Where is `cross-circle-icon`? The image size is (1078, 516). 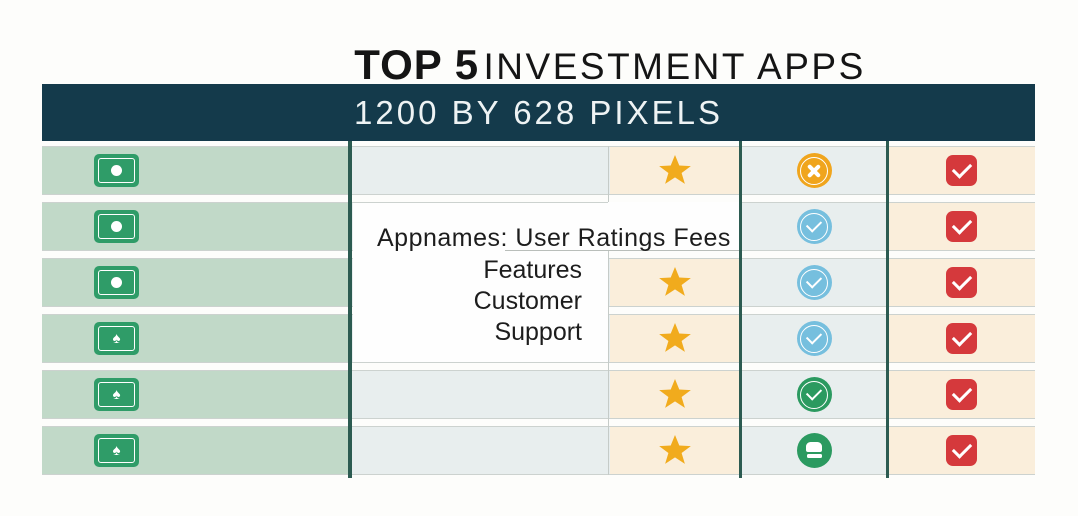 cross-circle-icon is located at coordinates (814, 170).